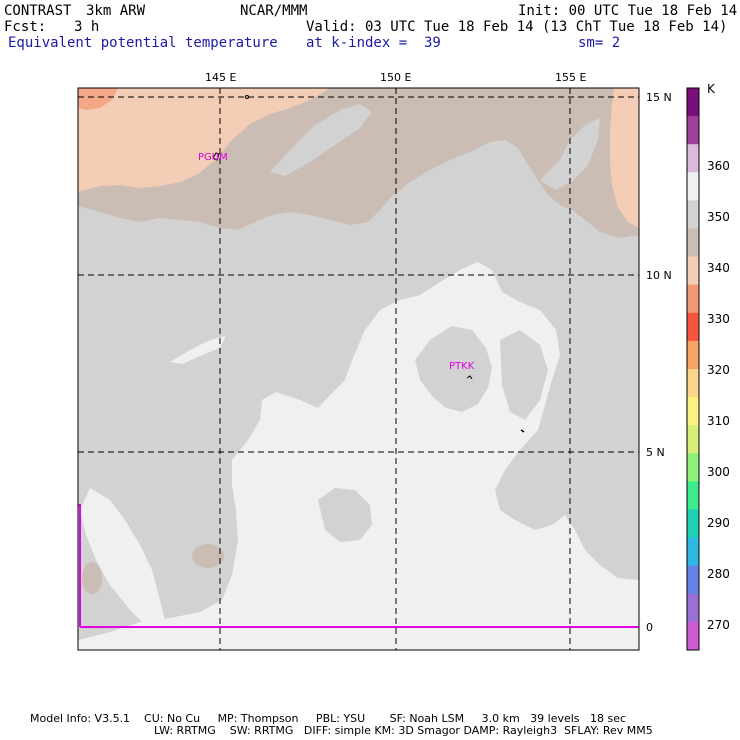 The image size is (740, 740). Describe the element at coordinates (718, 268) in the screenshot. I see `colorbar-label-340: 340` at that location.